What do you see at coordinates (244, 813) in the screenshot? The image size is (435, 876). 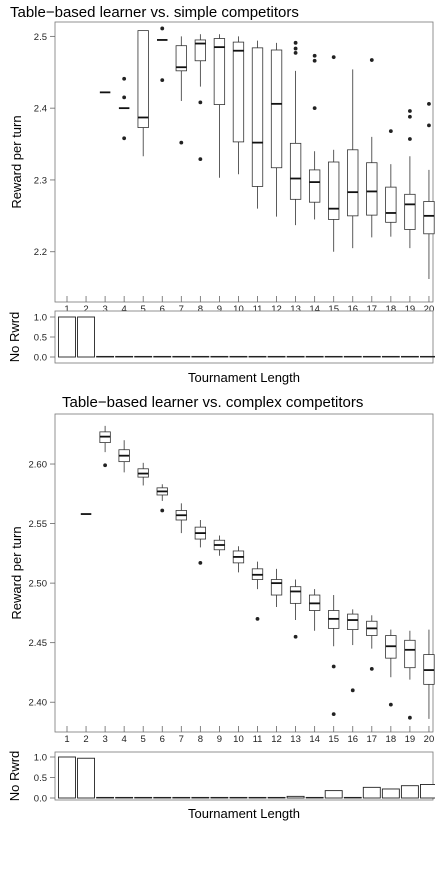 I see `x-axis-label: Tournament Length` at bounding box center [244, 813].